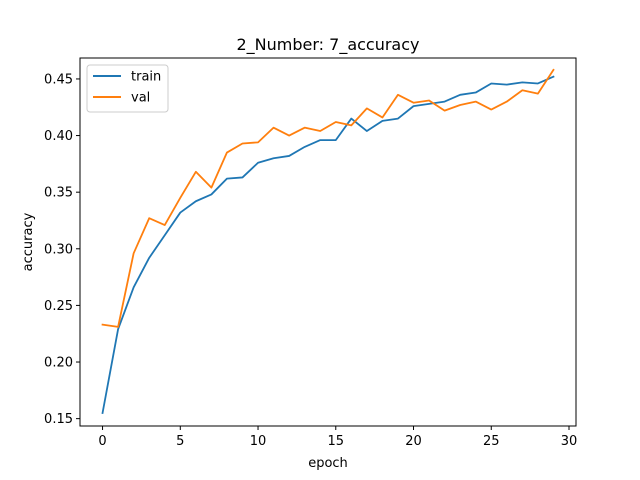  Describe the element at coordinates (146, 77) in the screenshot. I see `legend-label-train: train` at that location.